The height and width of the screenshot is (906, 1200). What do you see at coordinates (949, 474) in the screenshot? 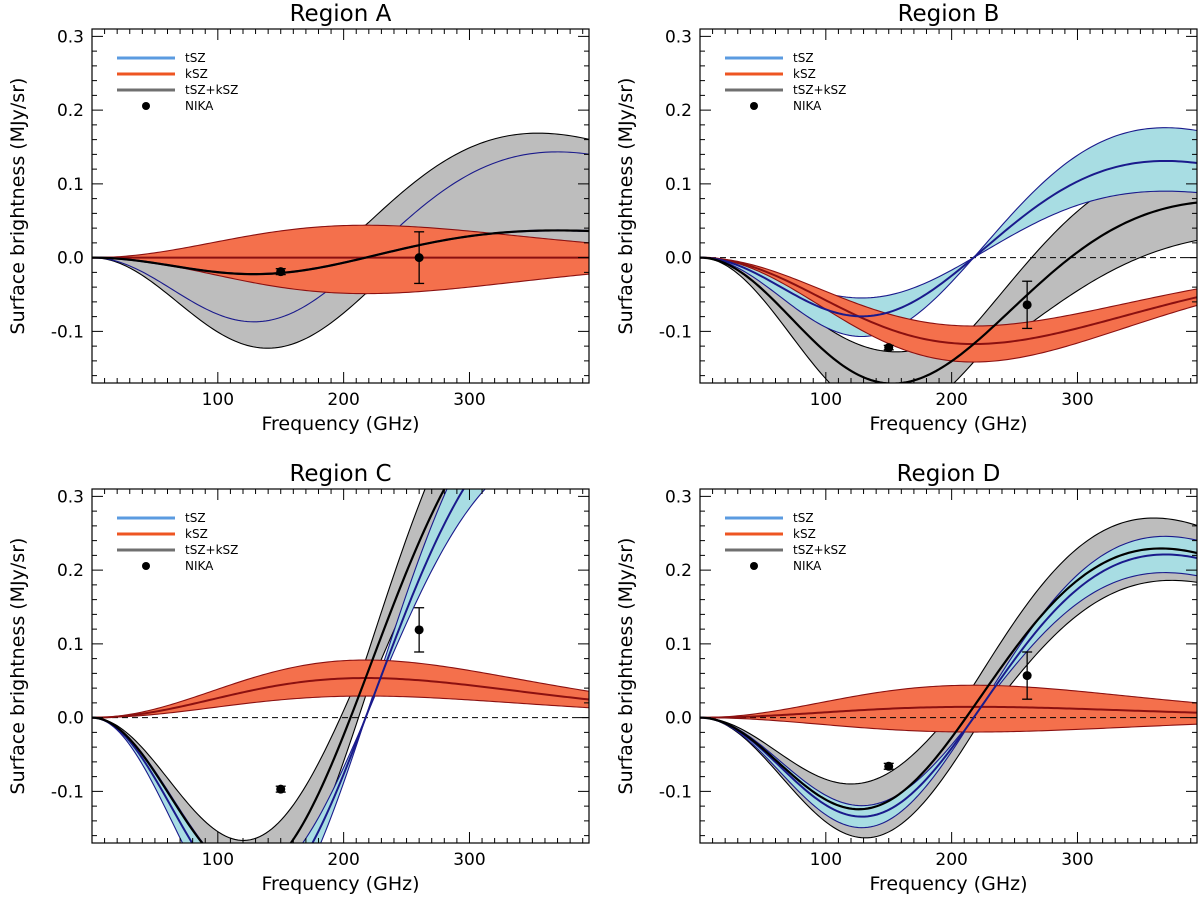
I see `panel-title: Region D` at bounding box center [949, 474].